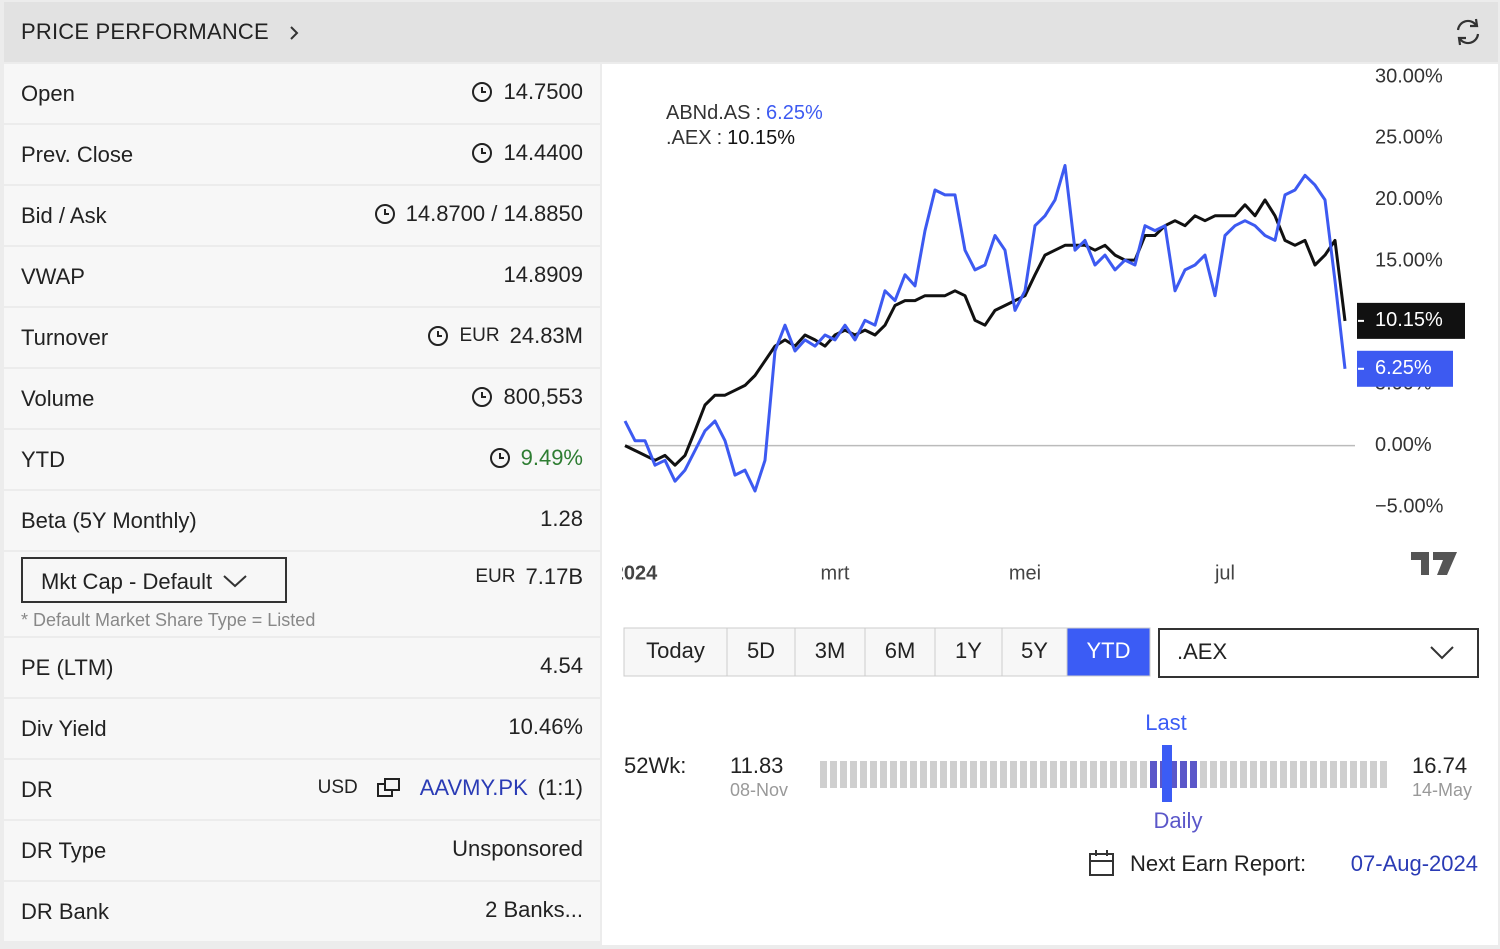 This screenshot has height=949, width=1500. Describe the element at coordinates (64, 850) in the screenshot. I see `row-label: DR Type` at that location.